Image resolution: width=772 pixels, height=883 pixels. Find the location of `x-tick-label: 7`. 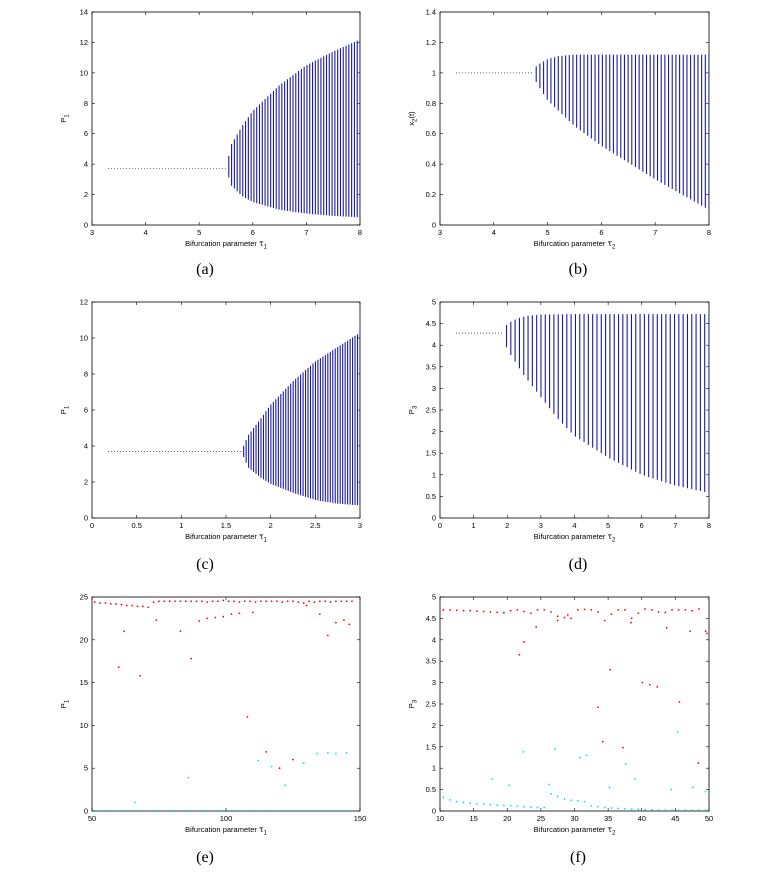

x-tick-label: 7 is located at coordinates (306, 232).